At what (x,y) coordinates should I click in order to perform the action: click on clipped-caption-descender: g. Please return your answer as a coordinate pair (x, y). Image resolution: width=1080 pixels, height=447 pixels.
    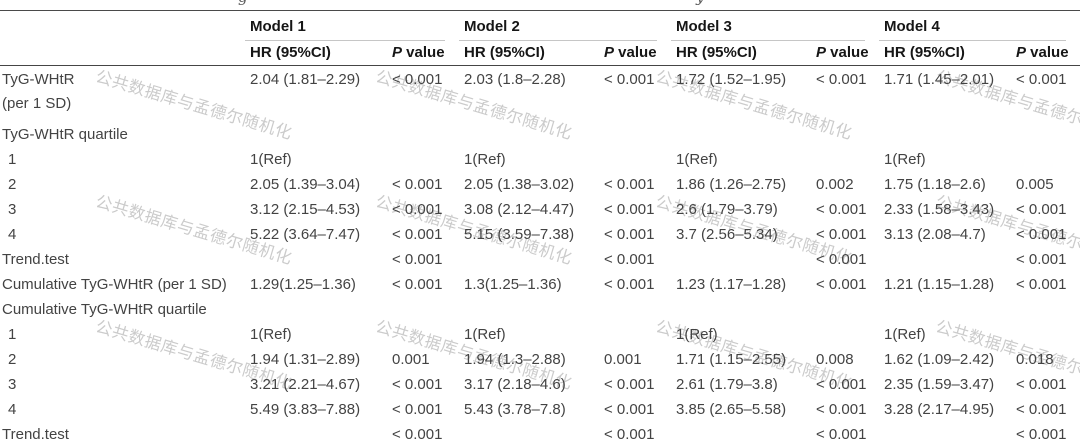
    Looking at the image, I should click on (243, 3).